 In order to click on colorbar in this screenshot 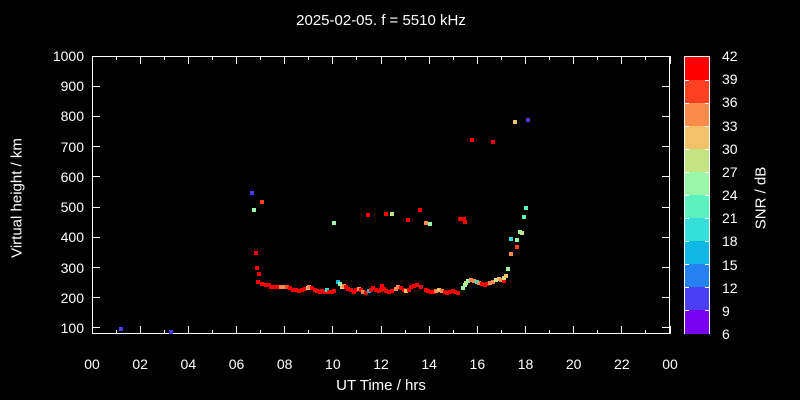, I will do `click(697, 195)`.